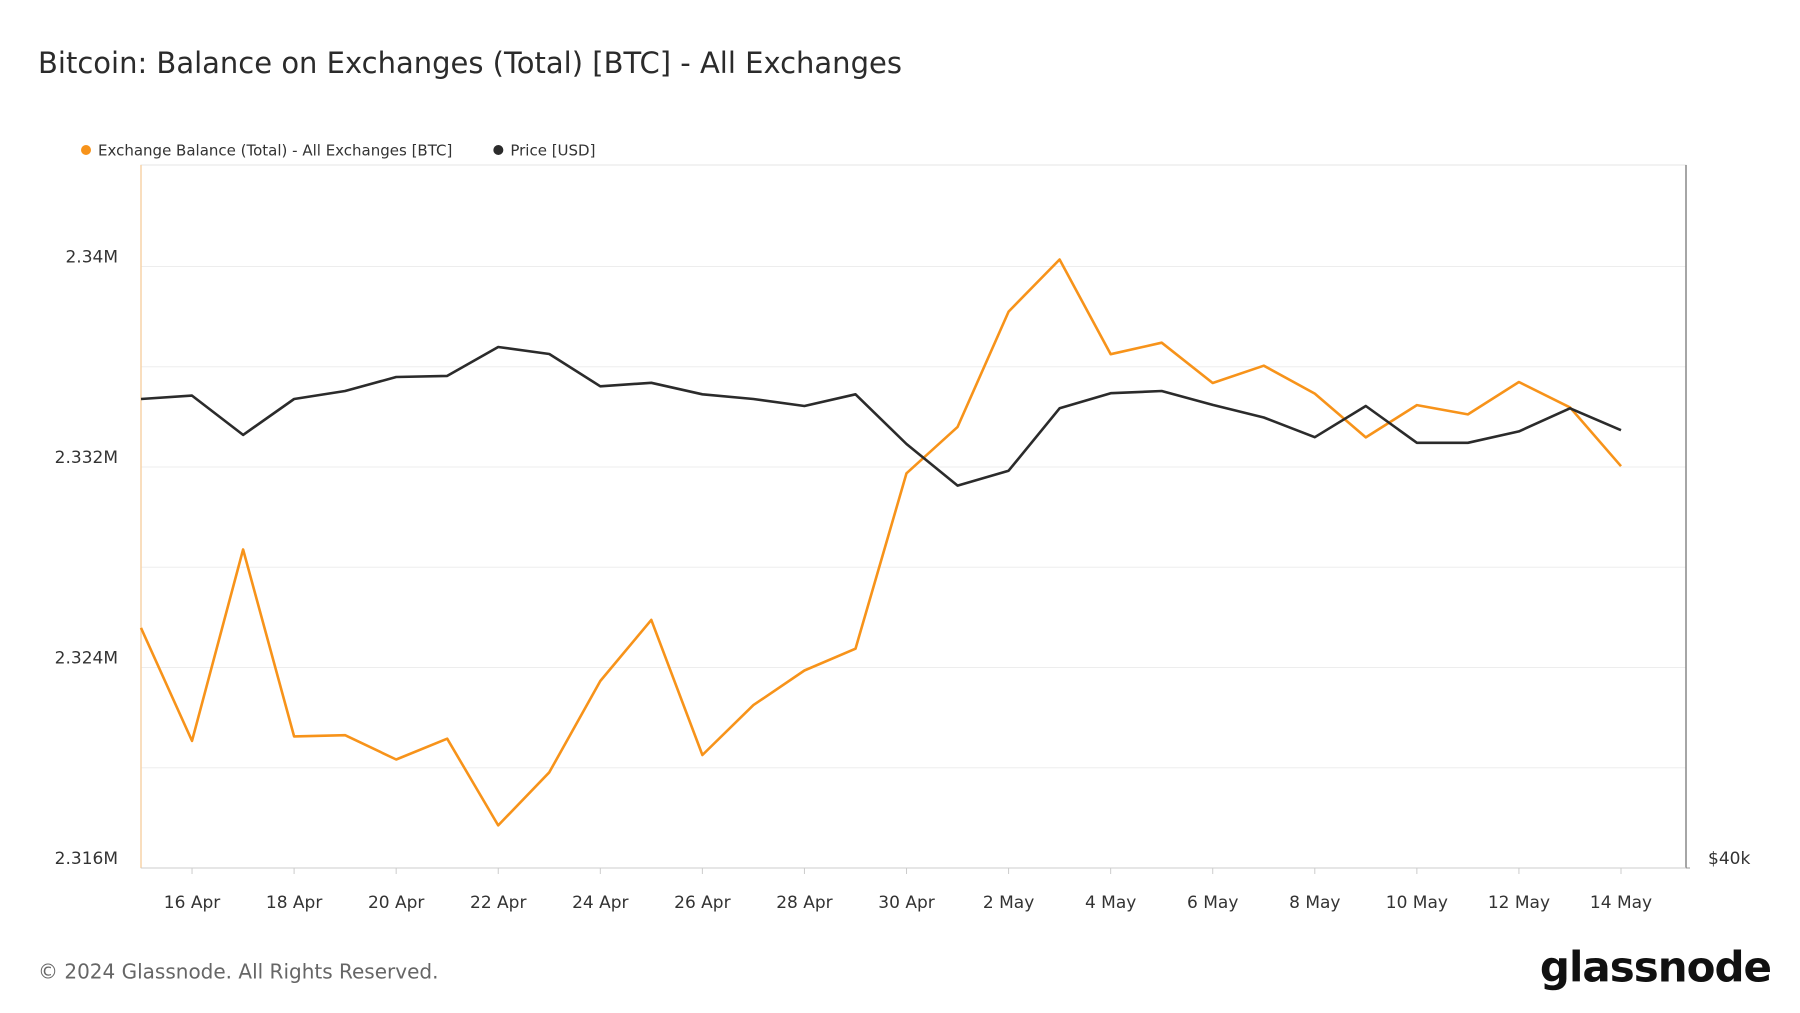  What do you see at coordinates (91, 258) in the screenshot?
I see `y-tick-label: 2.34M` at bounding box center [91, 258].